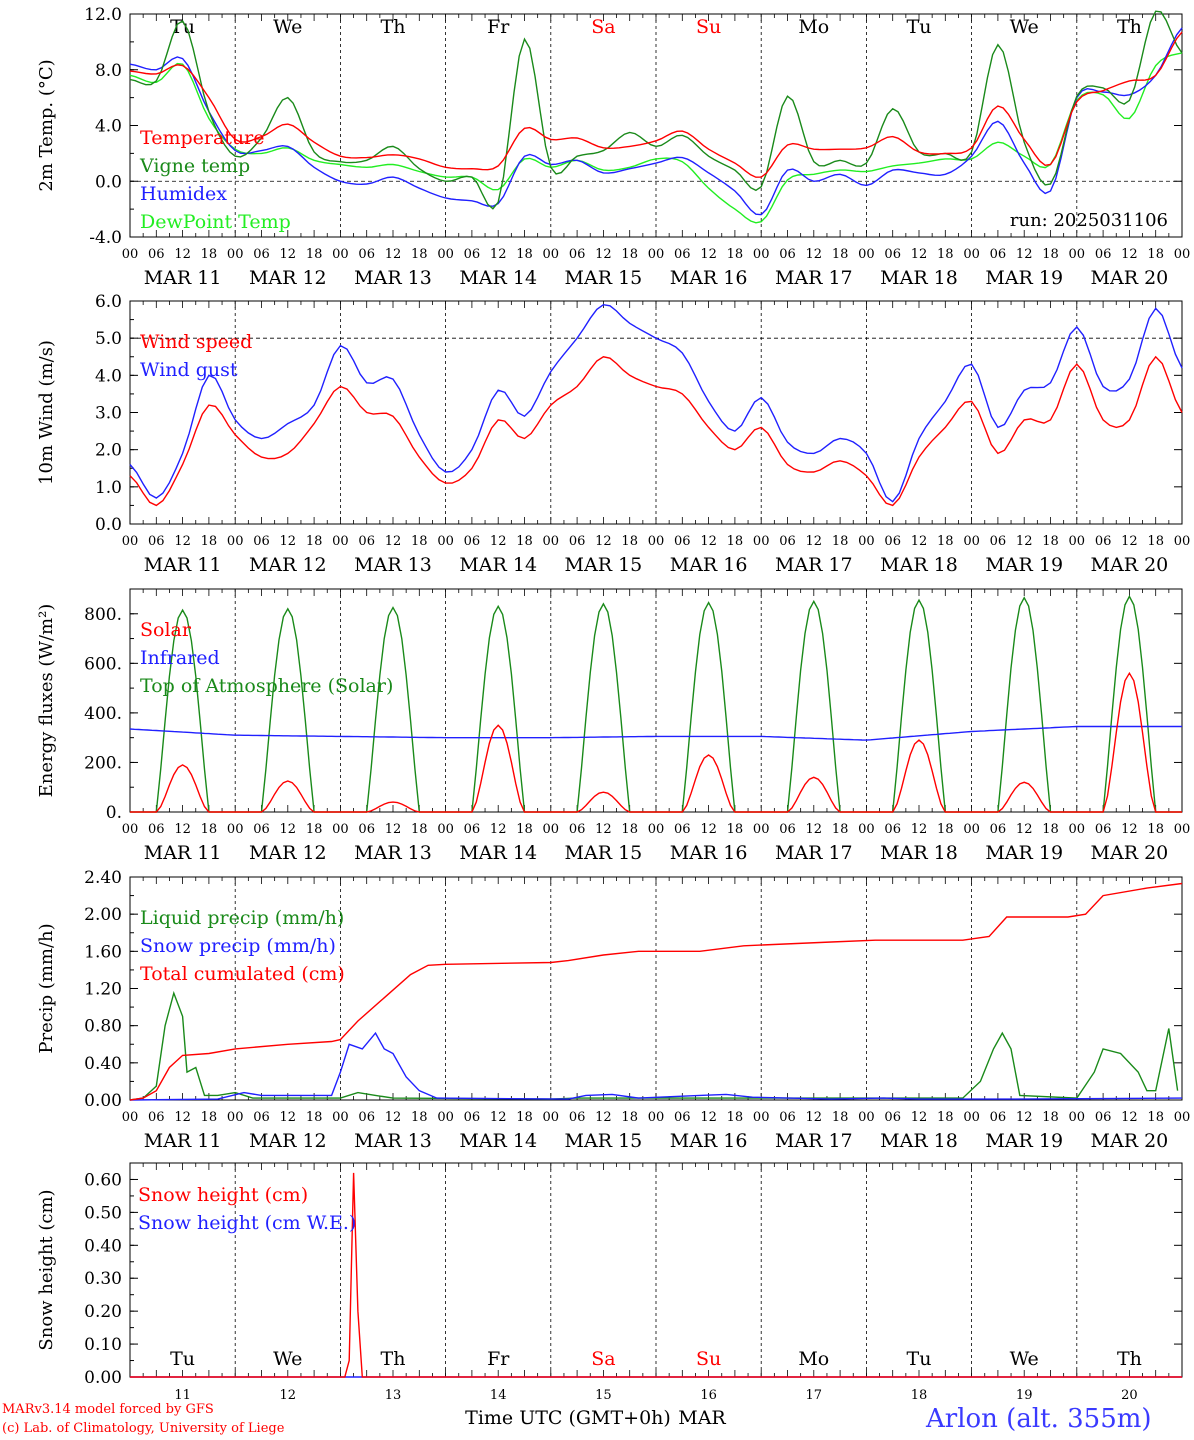 Image resolution: width=1194 pixels, height=1440 pixels. I want to click on y-tick-label: 4.0, so click(108, 376).